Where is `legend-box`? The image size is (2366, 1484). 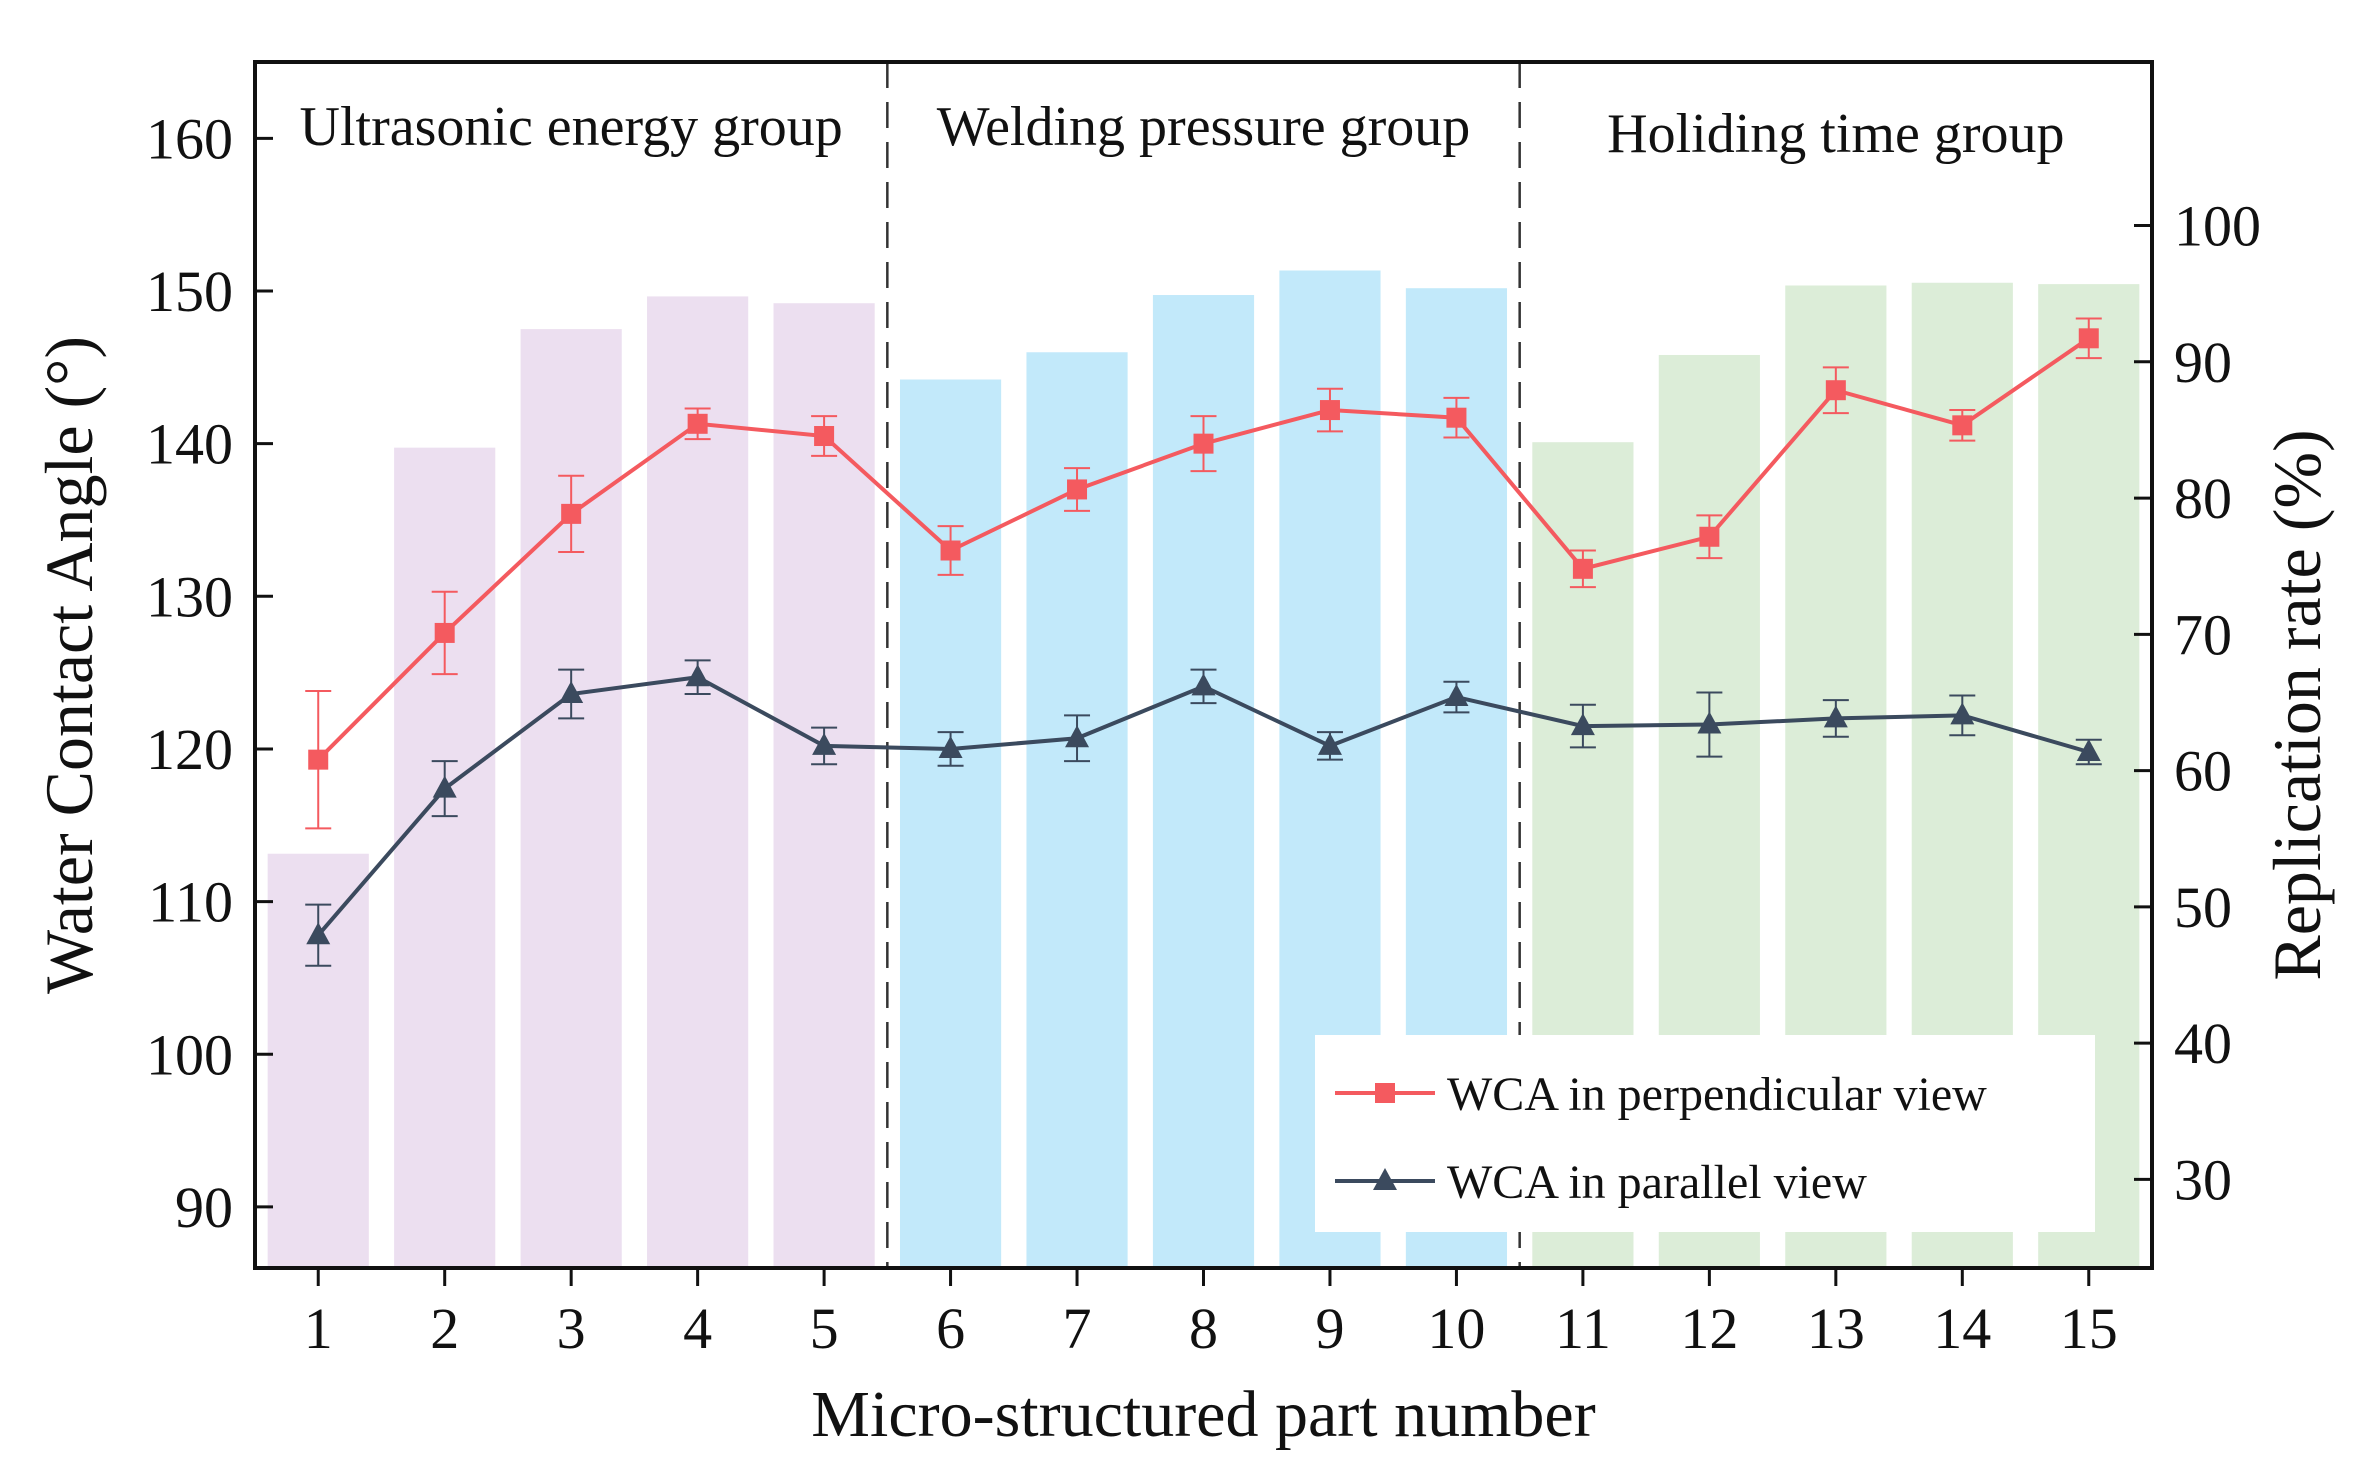 legend-box is located at coordinates (1705, 1133).